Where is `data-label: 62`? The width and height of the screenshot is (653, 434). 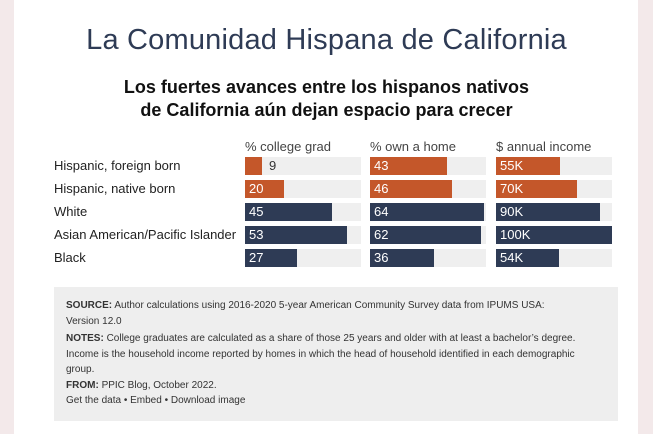
data-label: 62 is located at coordinates (381, 234).